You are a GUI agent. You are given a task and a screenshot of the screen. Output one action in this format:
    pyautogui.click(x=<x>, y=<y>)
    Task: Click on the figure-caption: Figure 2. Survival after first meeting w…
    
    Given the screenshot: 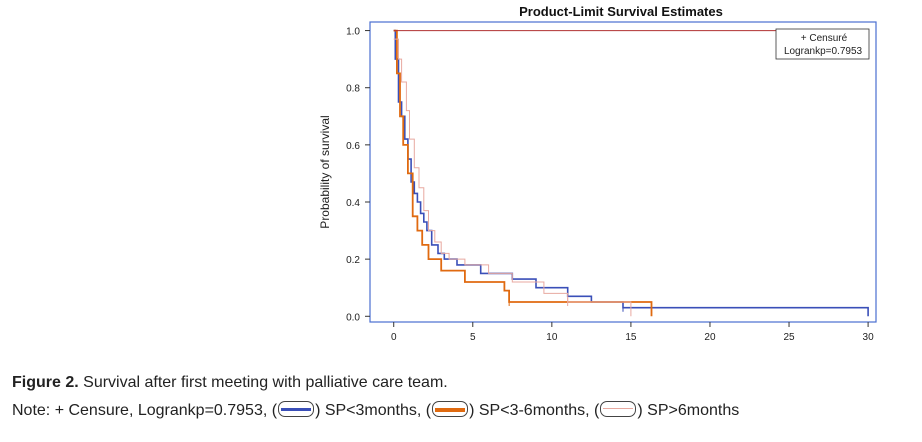 What is the action you would take?
    pyautogui.click(x=230, y=383)
    